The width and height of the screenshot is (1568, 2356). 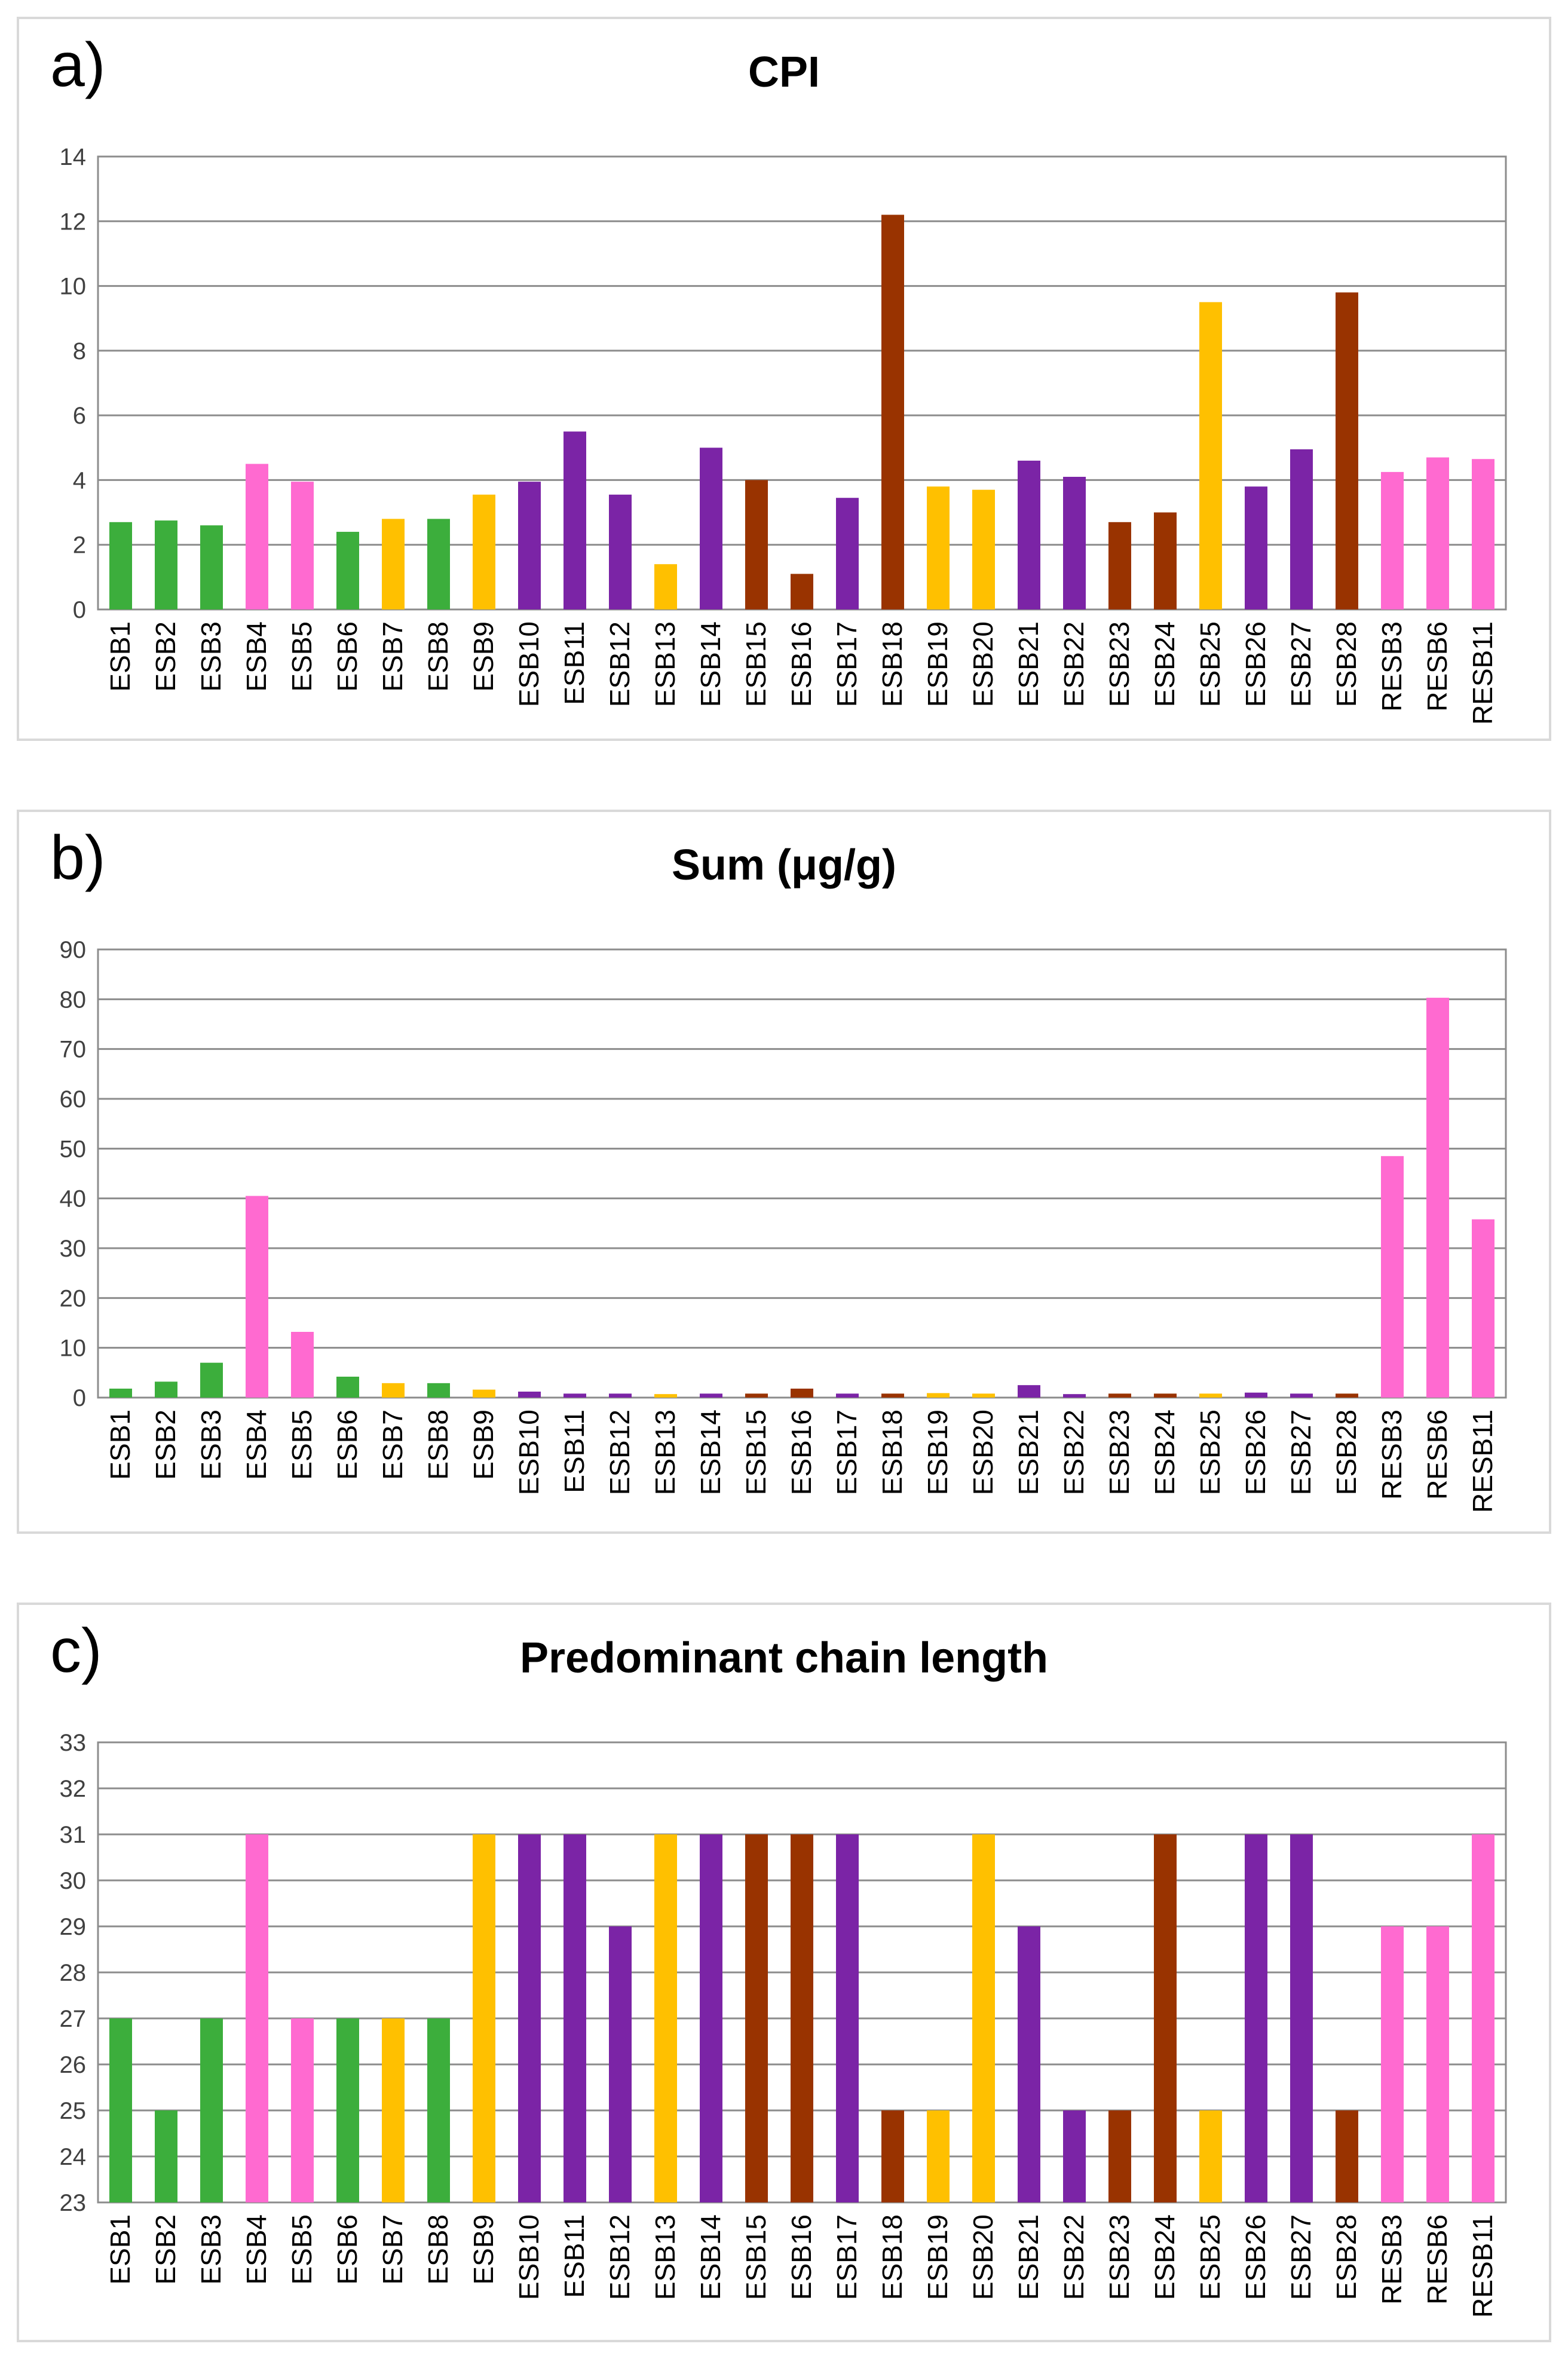 What do you see at coordinates (73, 1973) in the screenshot?
I see `y-tick-label: 28` at bounding box center [73, 1973].